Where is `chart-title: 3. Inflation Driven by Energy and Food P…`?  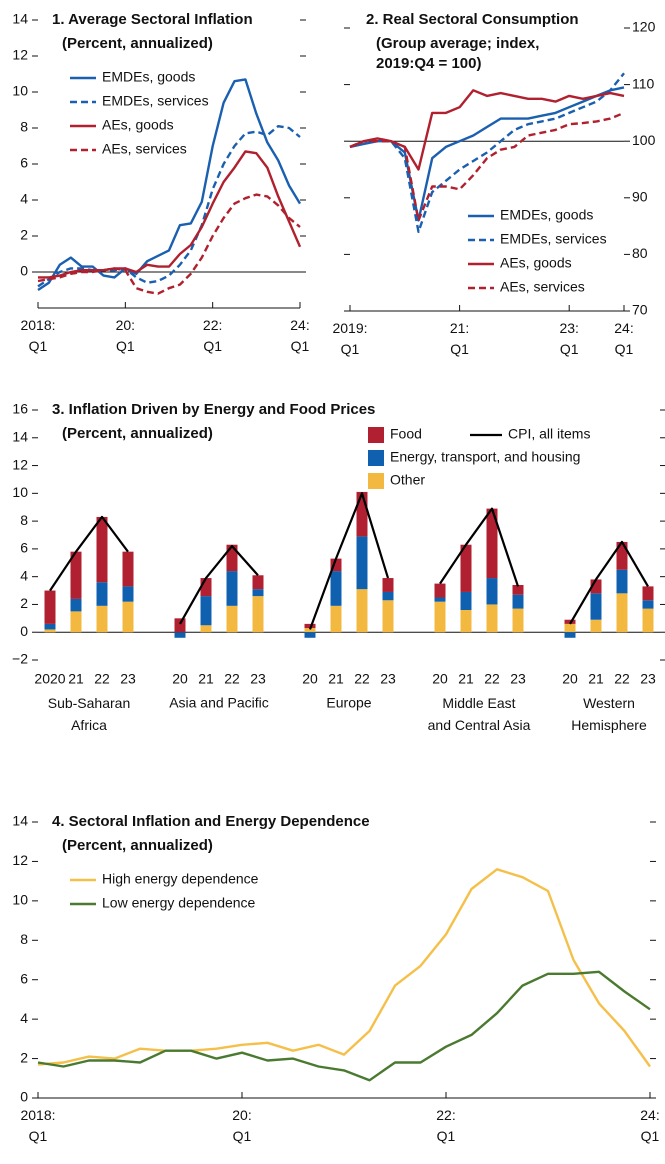 chart-title: 3. Inflation Driven by Energy and Food P… is located at coordinates (213, 409).